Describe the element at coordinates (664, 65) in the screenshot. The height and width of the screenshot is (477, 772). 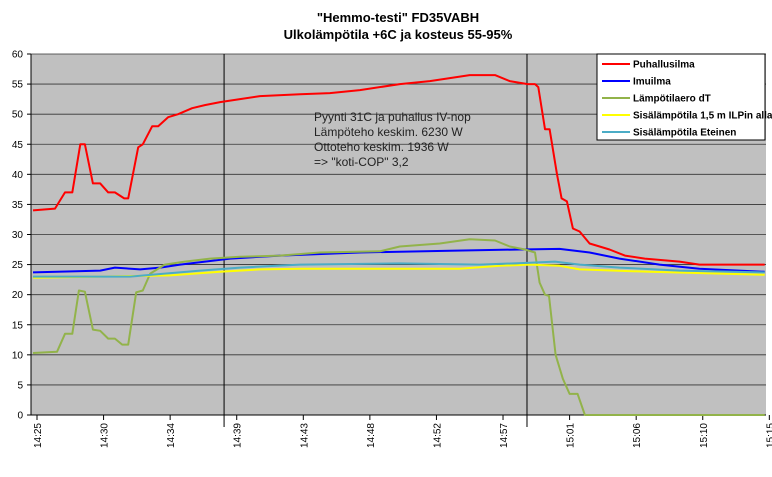
I see `legend-label: Puhallusilma` at that location.